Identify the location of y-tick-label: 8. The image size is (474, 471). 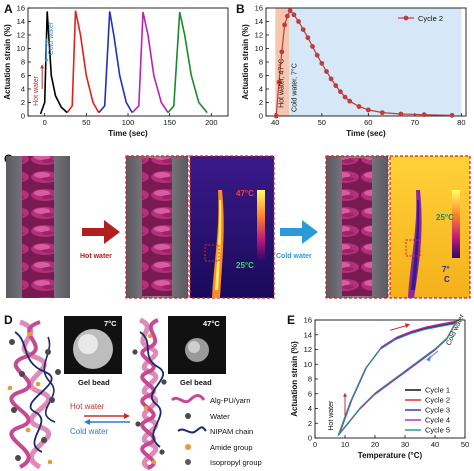
(23, 62).